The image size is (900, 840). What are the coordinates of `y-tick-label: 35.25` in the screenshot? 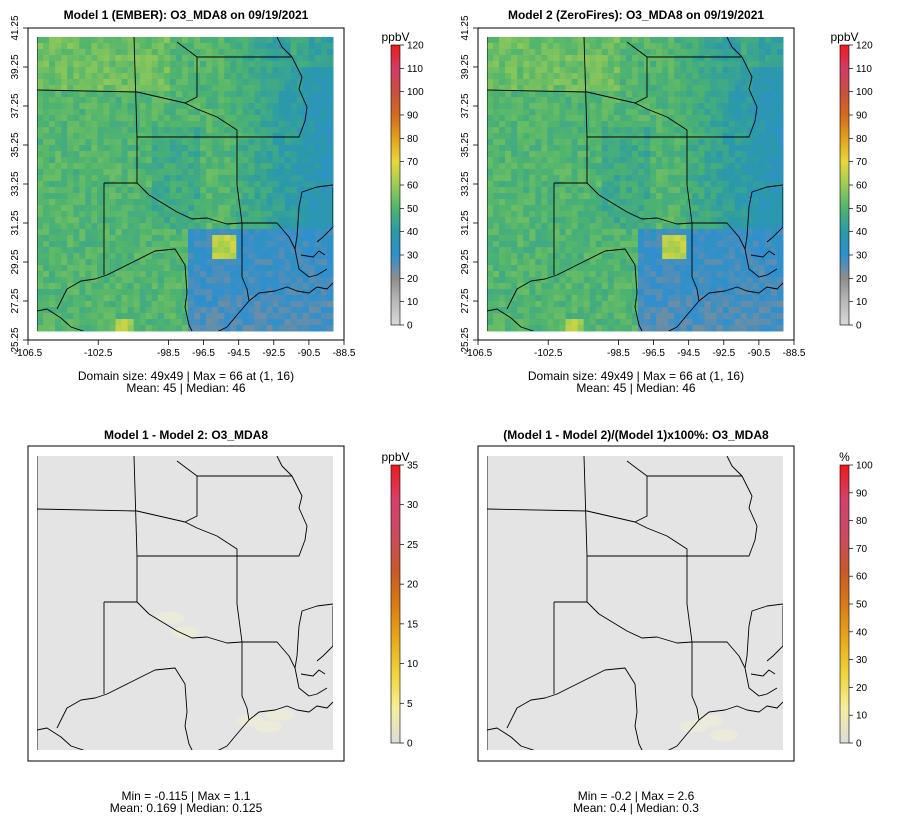 It's located at (15, 144).